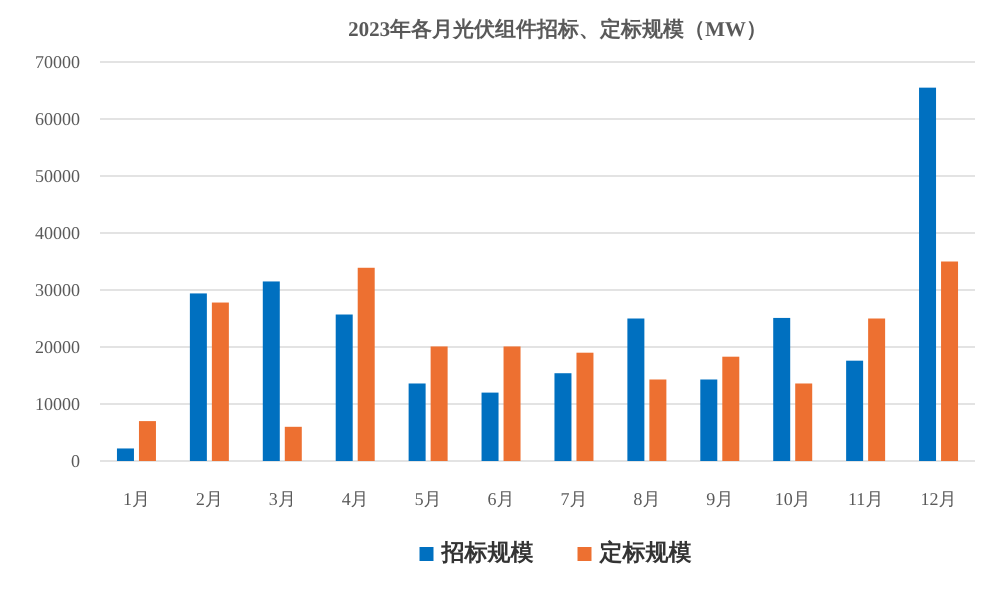  What do you see at coordinates (487, 553) in the screenshot?
I see `legend-label: 招标规模` at bounding box center [487, 553].